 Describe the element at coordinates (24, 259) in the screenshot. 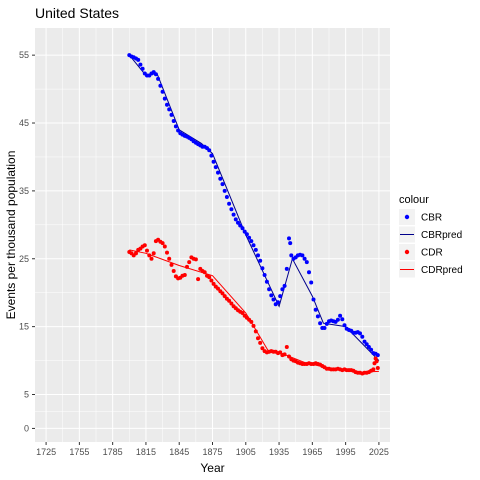

I see `y-tick-label: 25` at that location.